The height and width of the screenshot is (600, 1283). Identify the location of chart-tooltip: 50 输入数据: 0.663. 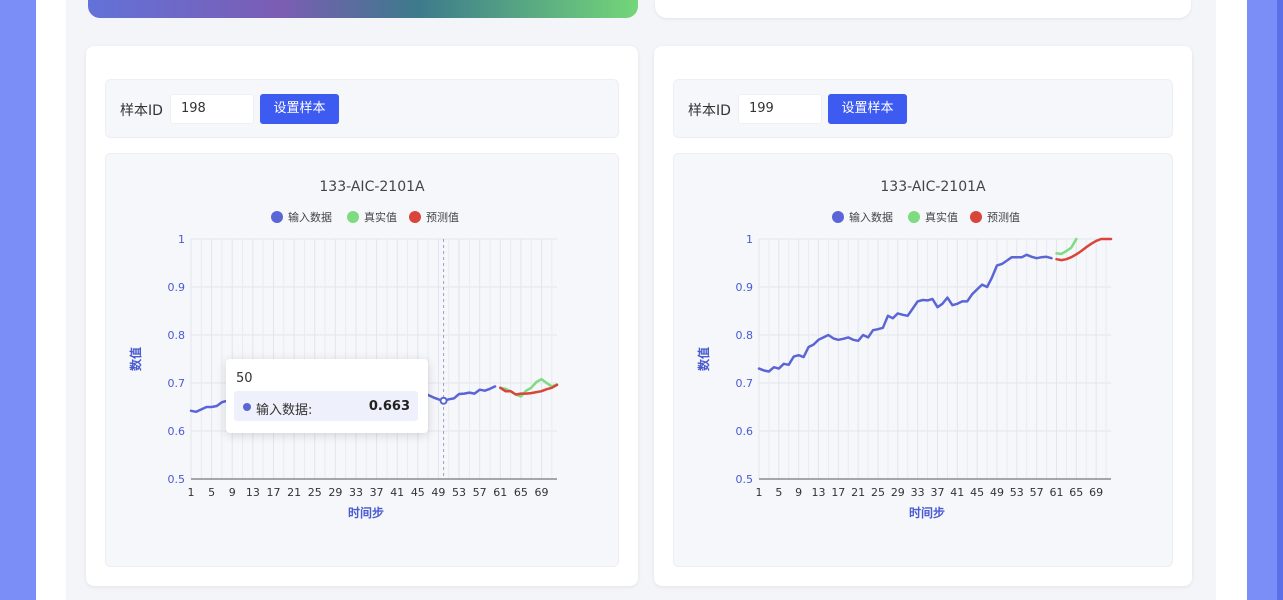
(327, 396).